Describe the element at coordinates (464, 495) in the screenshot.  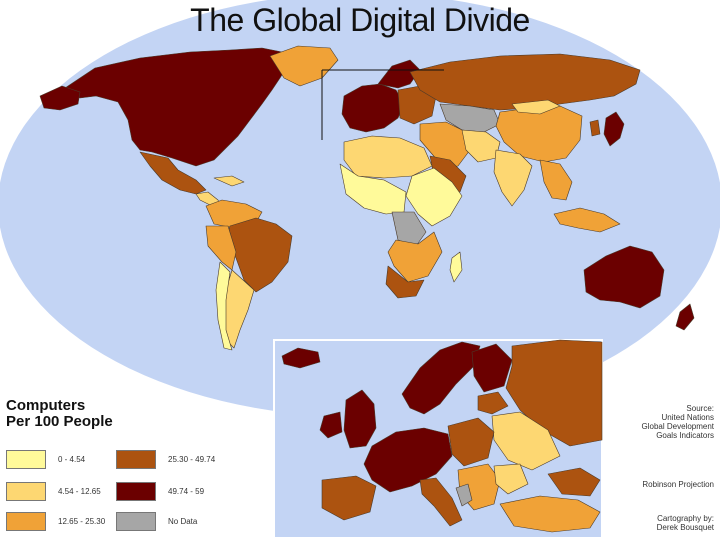
I see `inset-balkans-nodata` at that location.